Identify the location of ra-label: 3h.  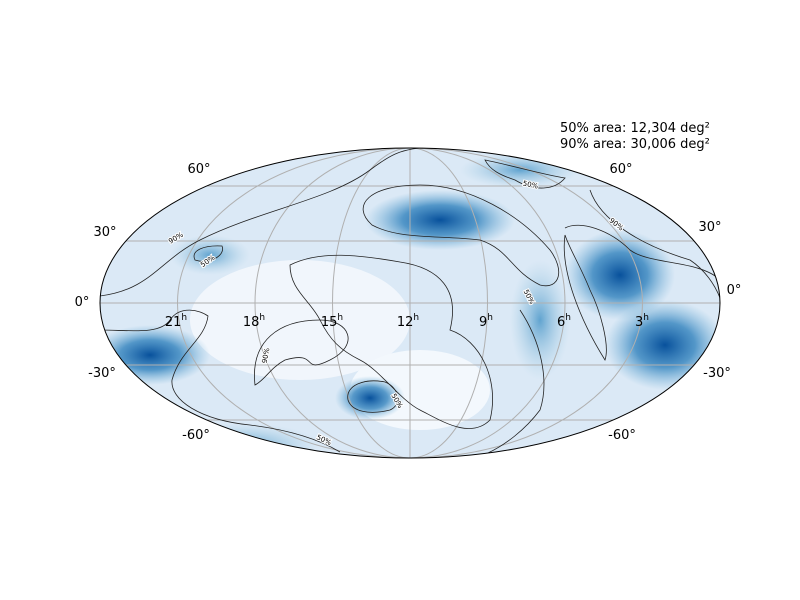
(642, 321).